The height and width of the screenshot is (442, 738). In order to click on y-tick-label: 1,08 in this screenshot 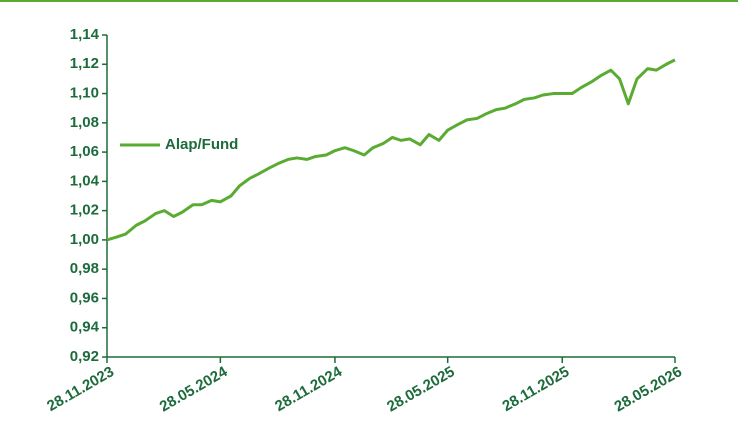, I will do `click(84, 122)`.